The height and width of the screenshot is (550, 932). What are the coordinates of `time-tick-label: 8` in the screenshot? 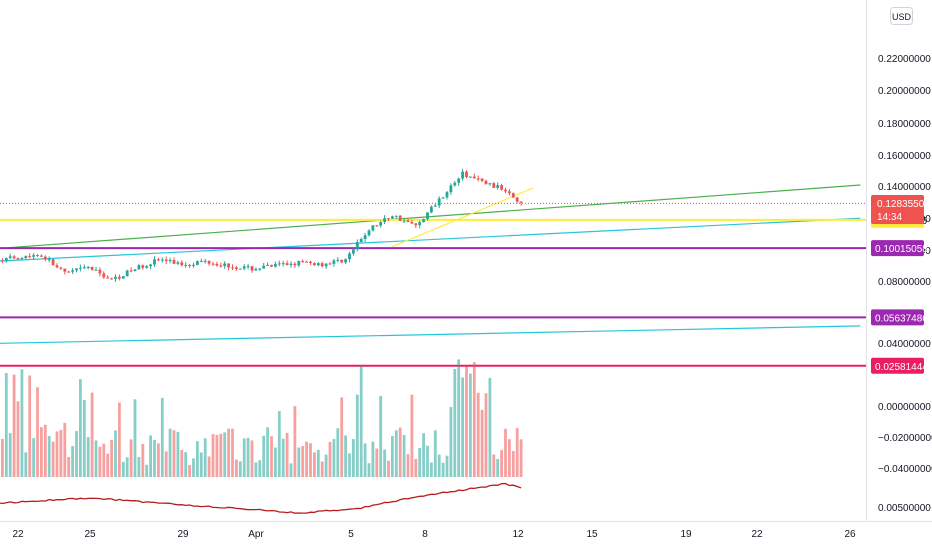 It's located at (425, 534).